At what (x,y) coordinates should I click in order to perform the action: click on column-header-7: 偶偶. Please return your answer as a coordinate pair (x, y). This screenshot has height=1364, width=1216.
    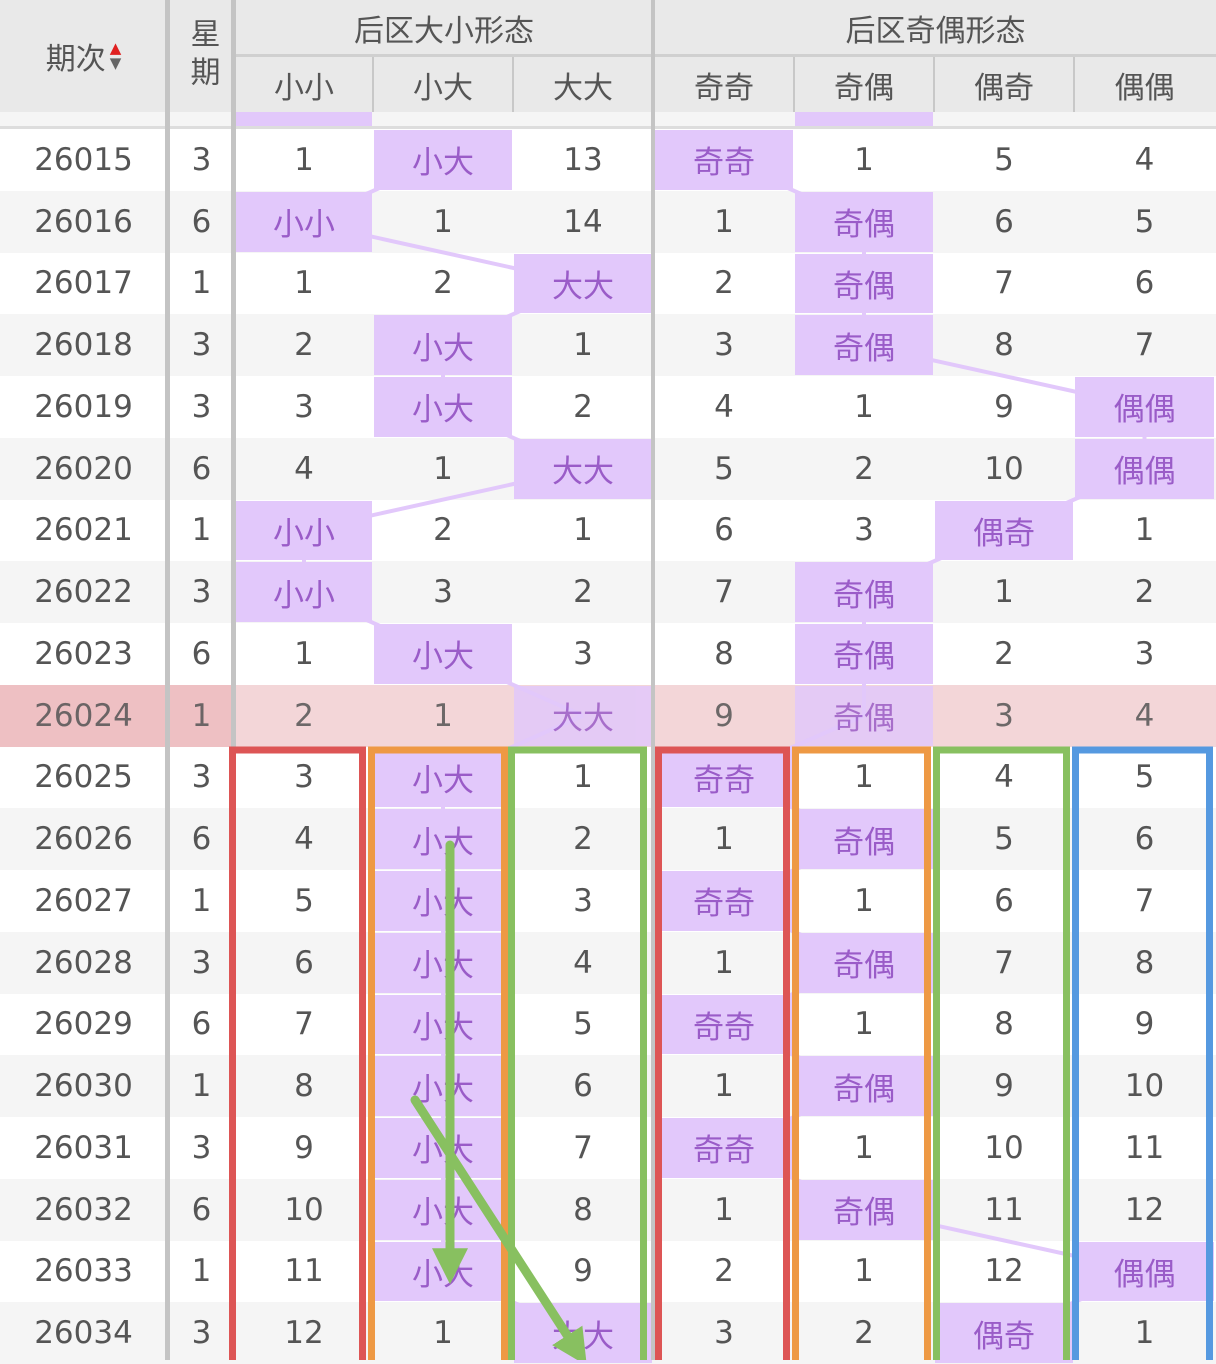
    Looking at the image, I should click on (1144, 88).